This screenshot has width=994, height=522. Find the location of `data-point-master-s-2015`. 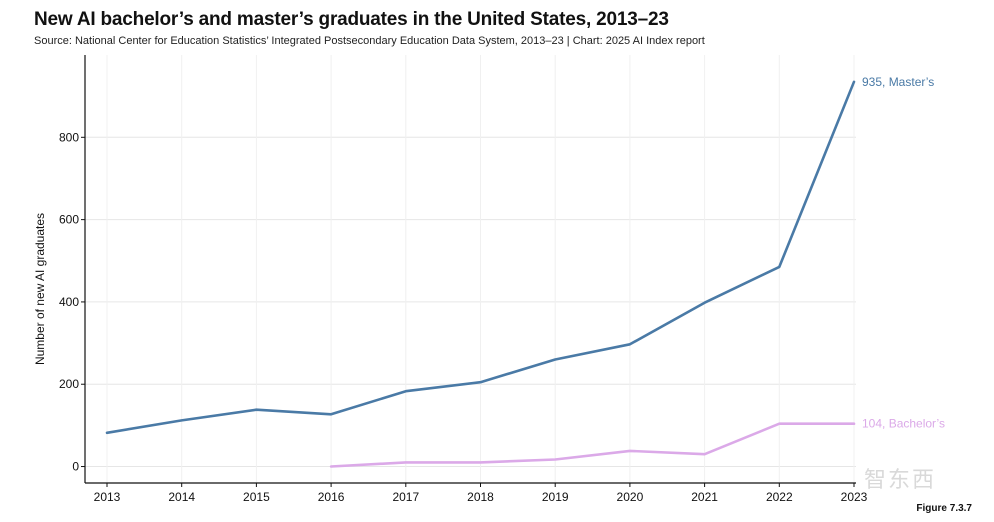

data-point-master-s-2015 is located at coordinates (256, 409).